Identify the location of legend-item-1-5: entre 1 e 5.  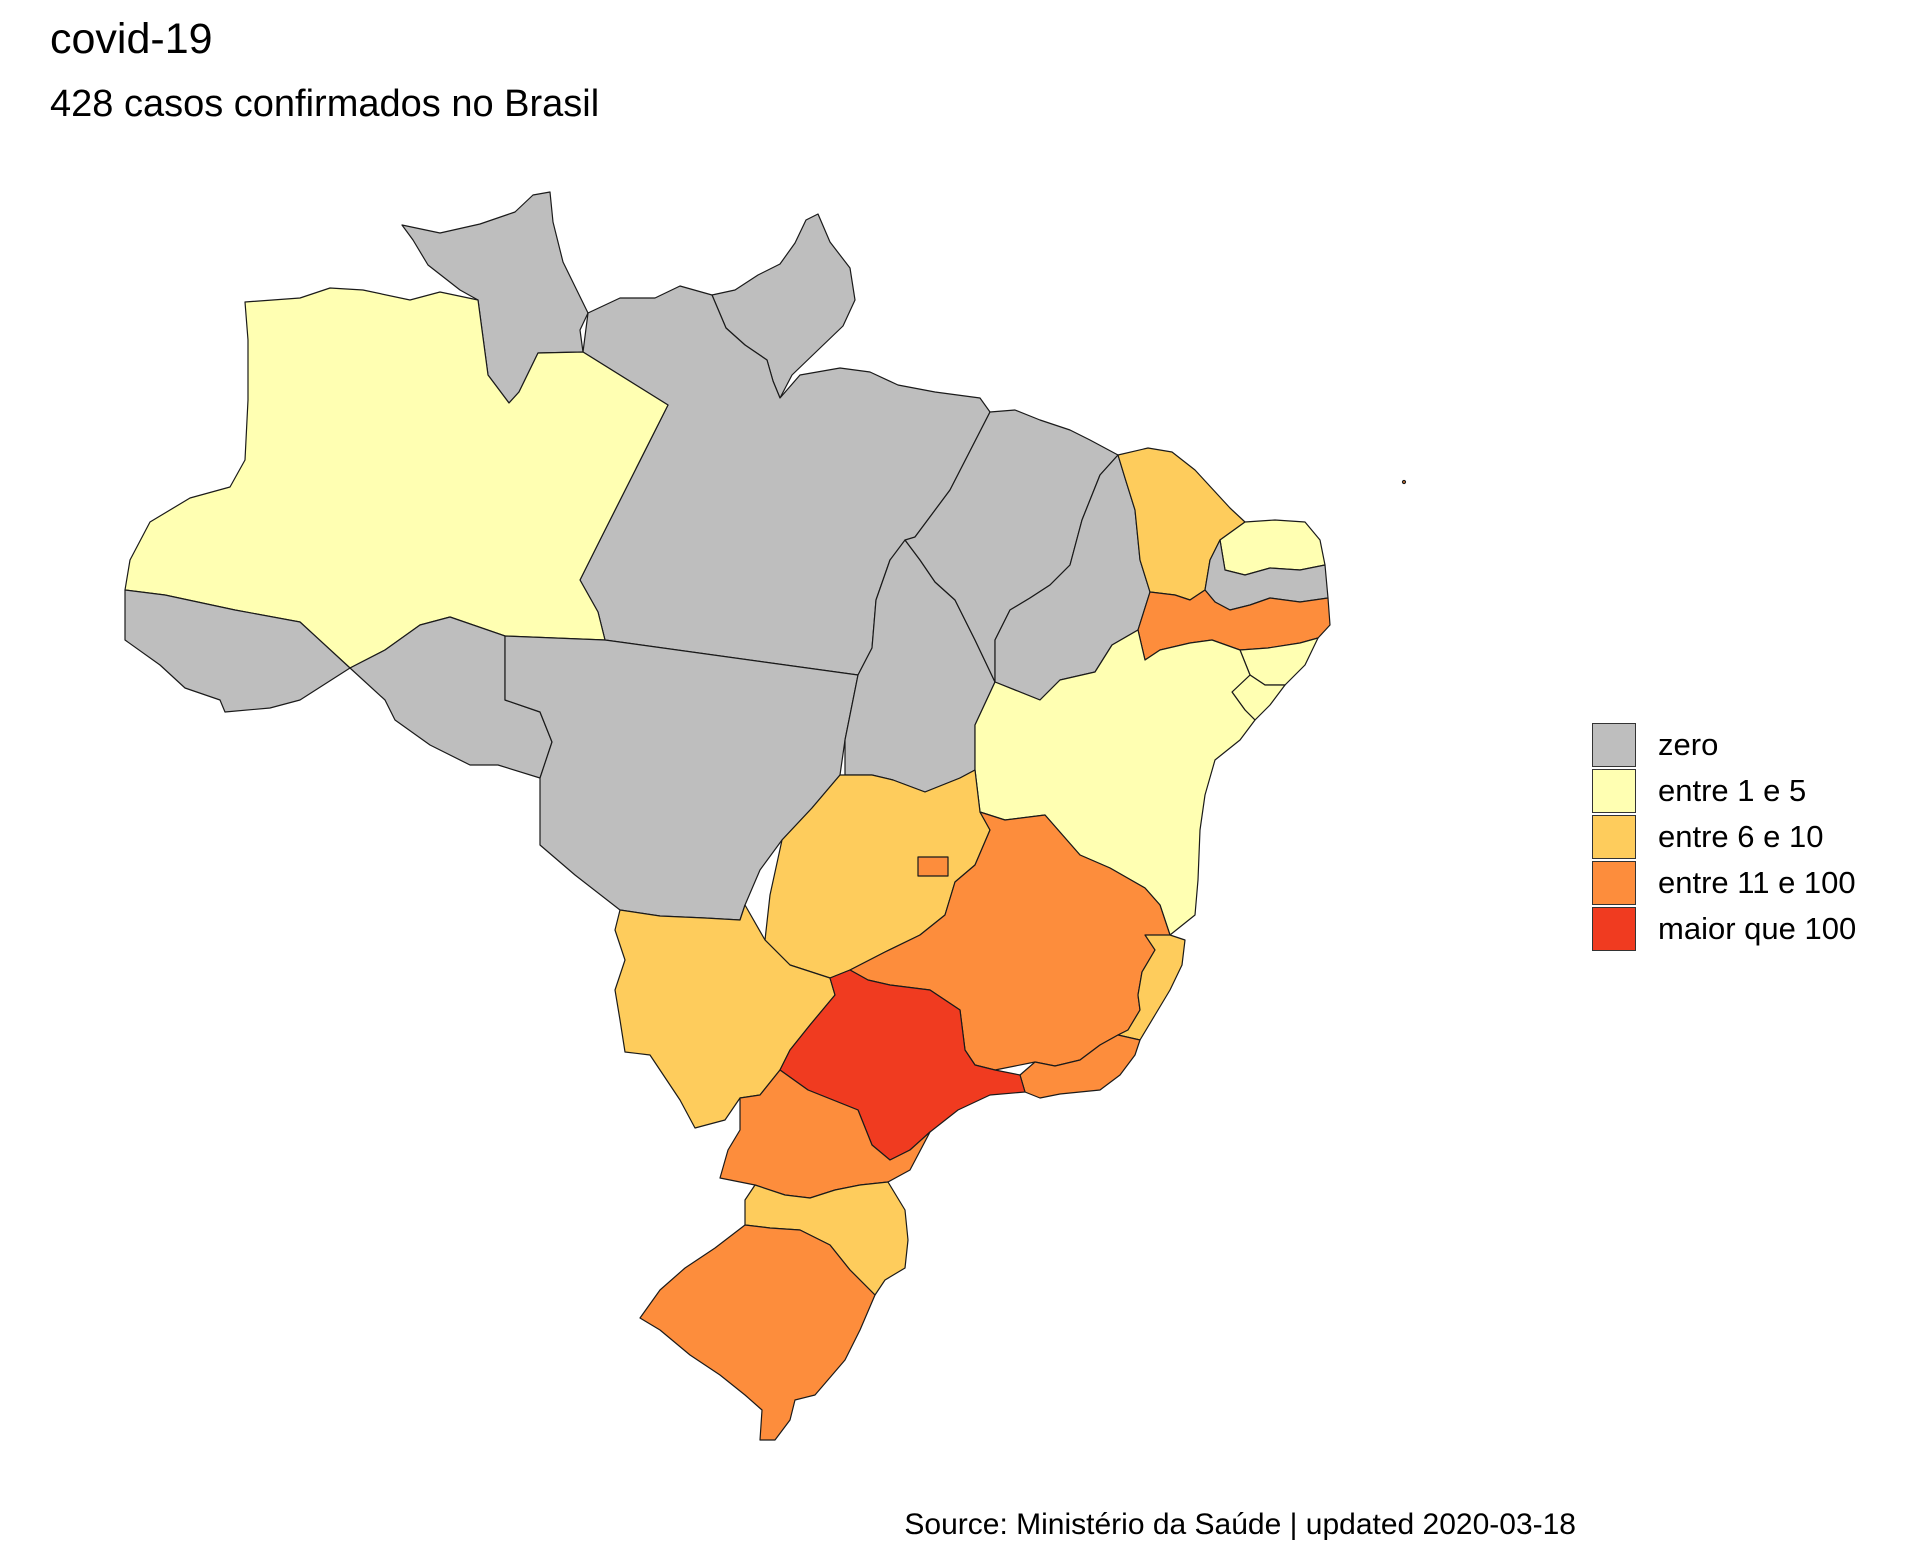
(1724, 791).